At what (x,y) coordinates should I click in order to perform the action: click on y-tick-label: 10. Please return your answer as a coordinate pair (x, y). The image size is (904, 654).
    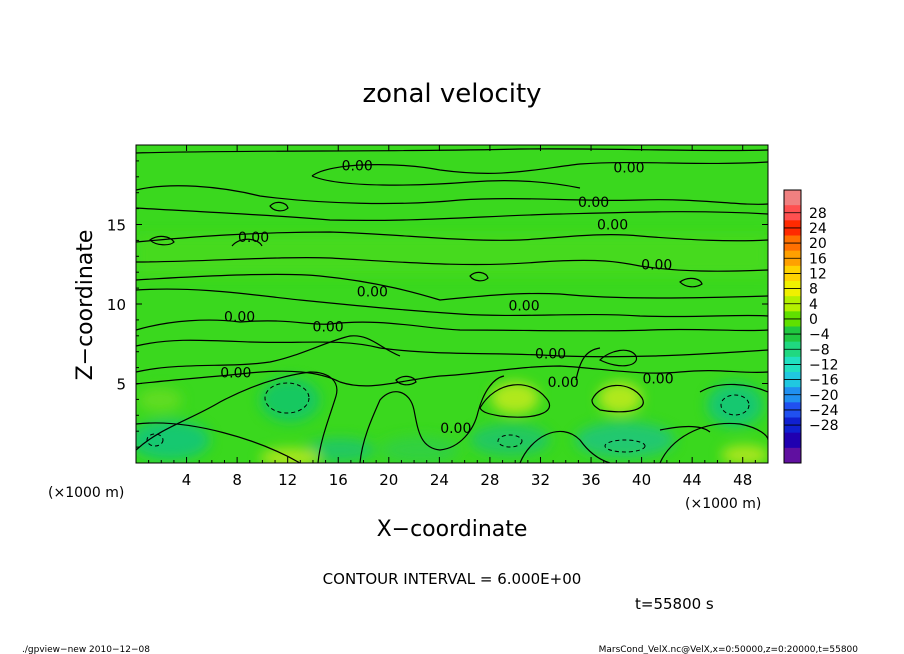
    Looking at the image, I should click on (116, 305).